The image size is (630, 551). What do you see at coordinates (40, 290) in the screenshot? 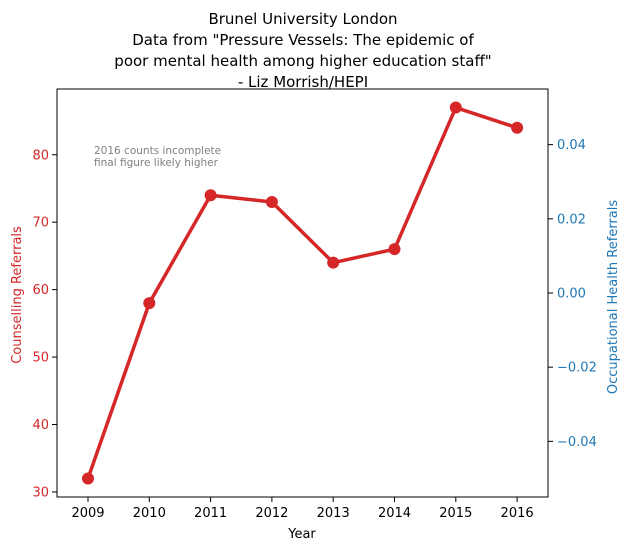
I see `left-y-tick-label: 60` at bounding box center [40, 290].